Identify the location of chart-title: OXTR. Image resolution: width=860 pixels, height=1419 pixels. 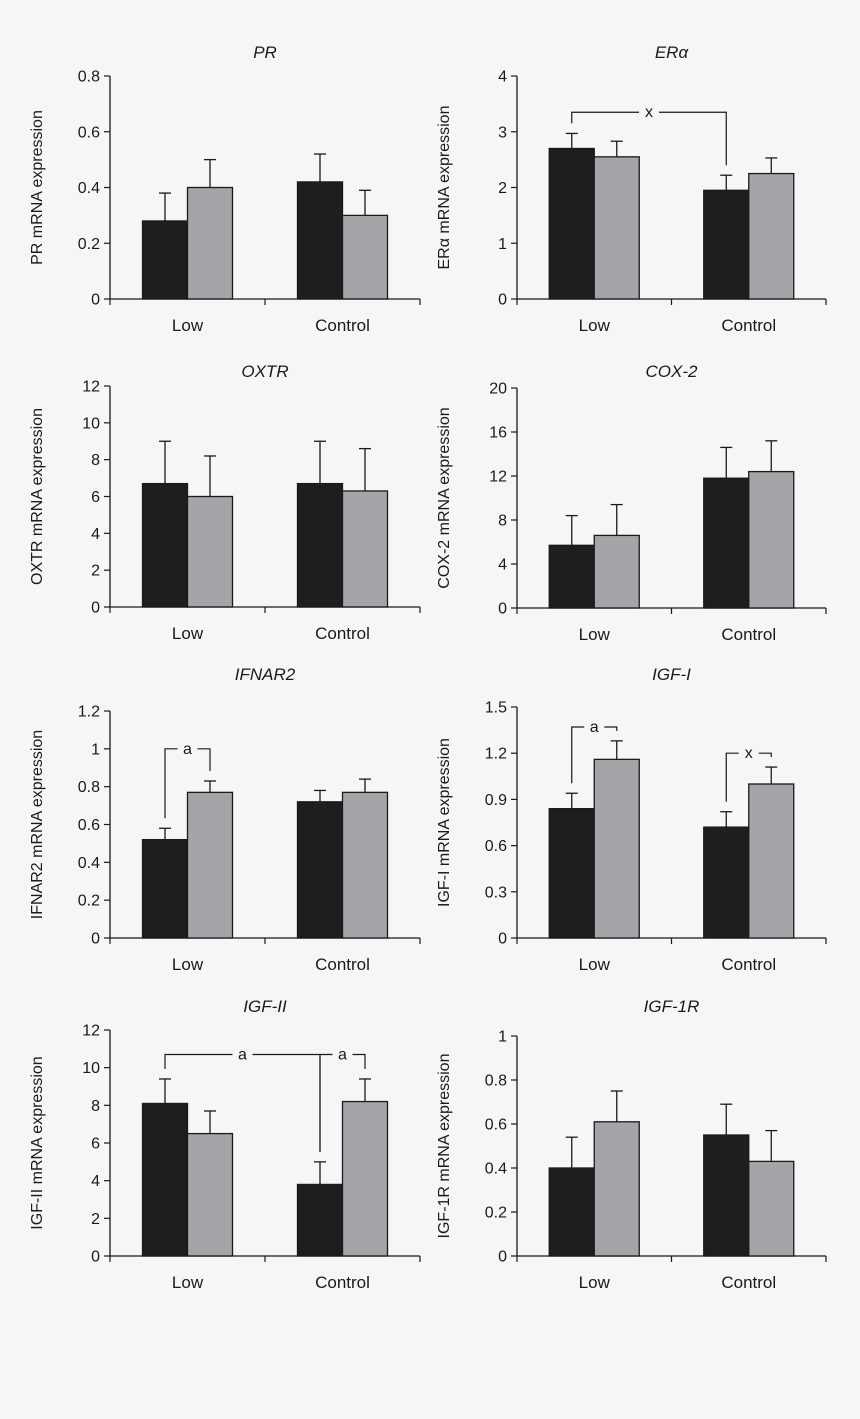
(264, 371).